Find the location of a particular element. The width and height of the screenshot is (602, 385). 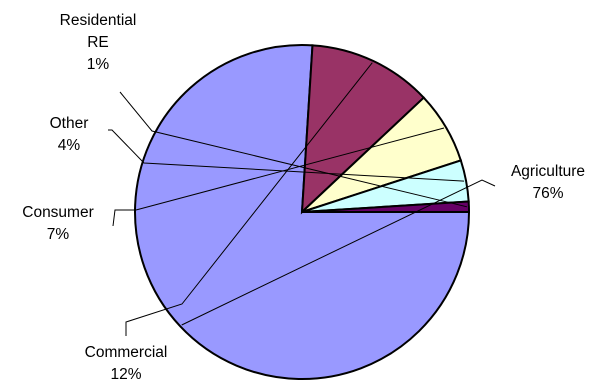

data-label-agriculture: Agriculture 76% is located at coordinates (548, 182).